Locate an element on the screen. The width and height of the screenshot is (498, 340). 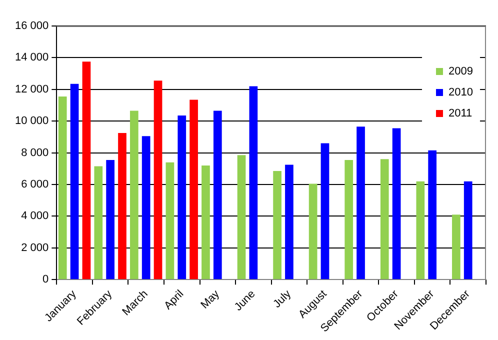
x-tick-label: July is located at coordinates (282, 299).